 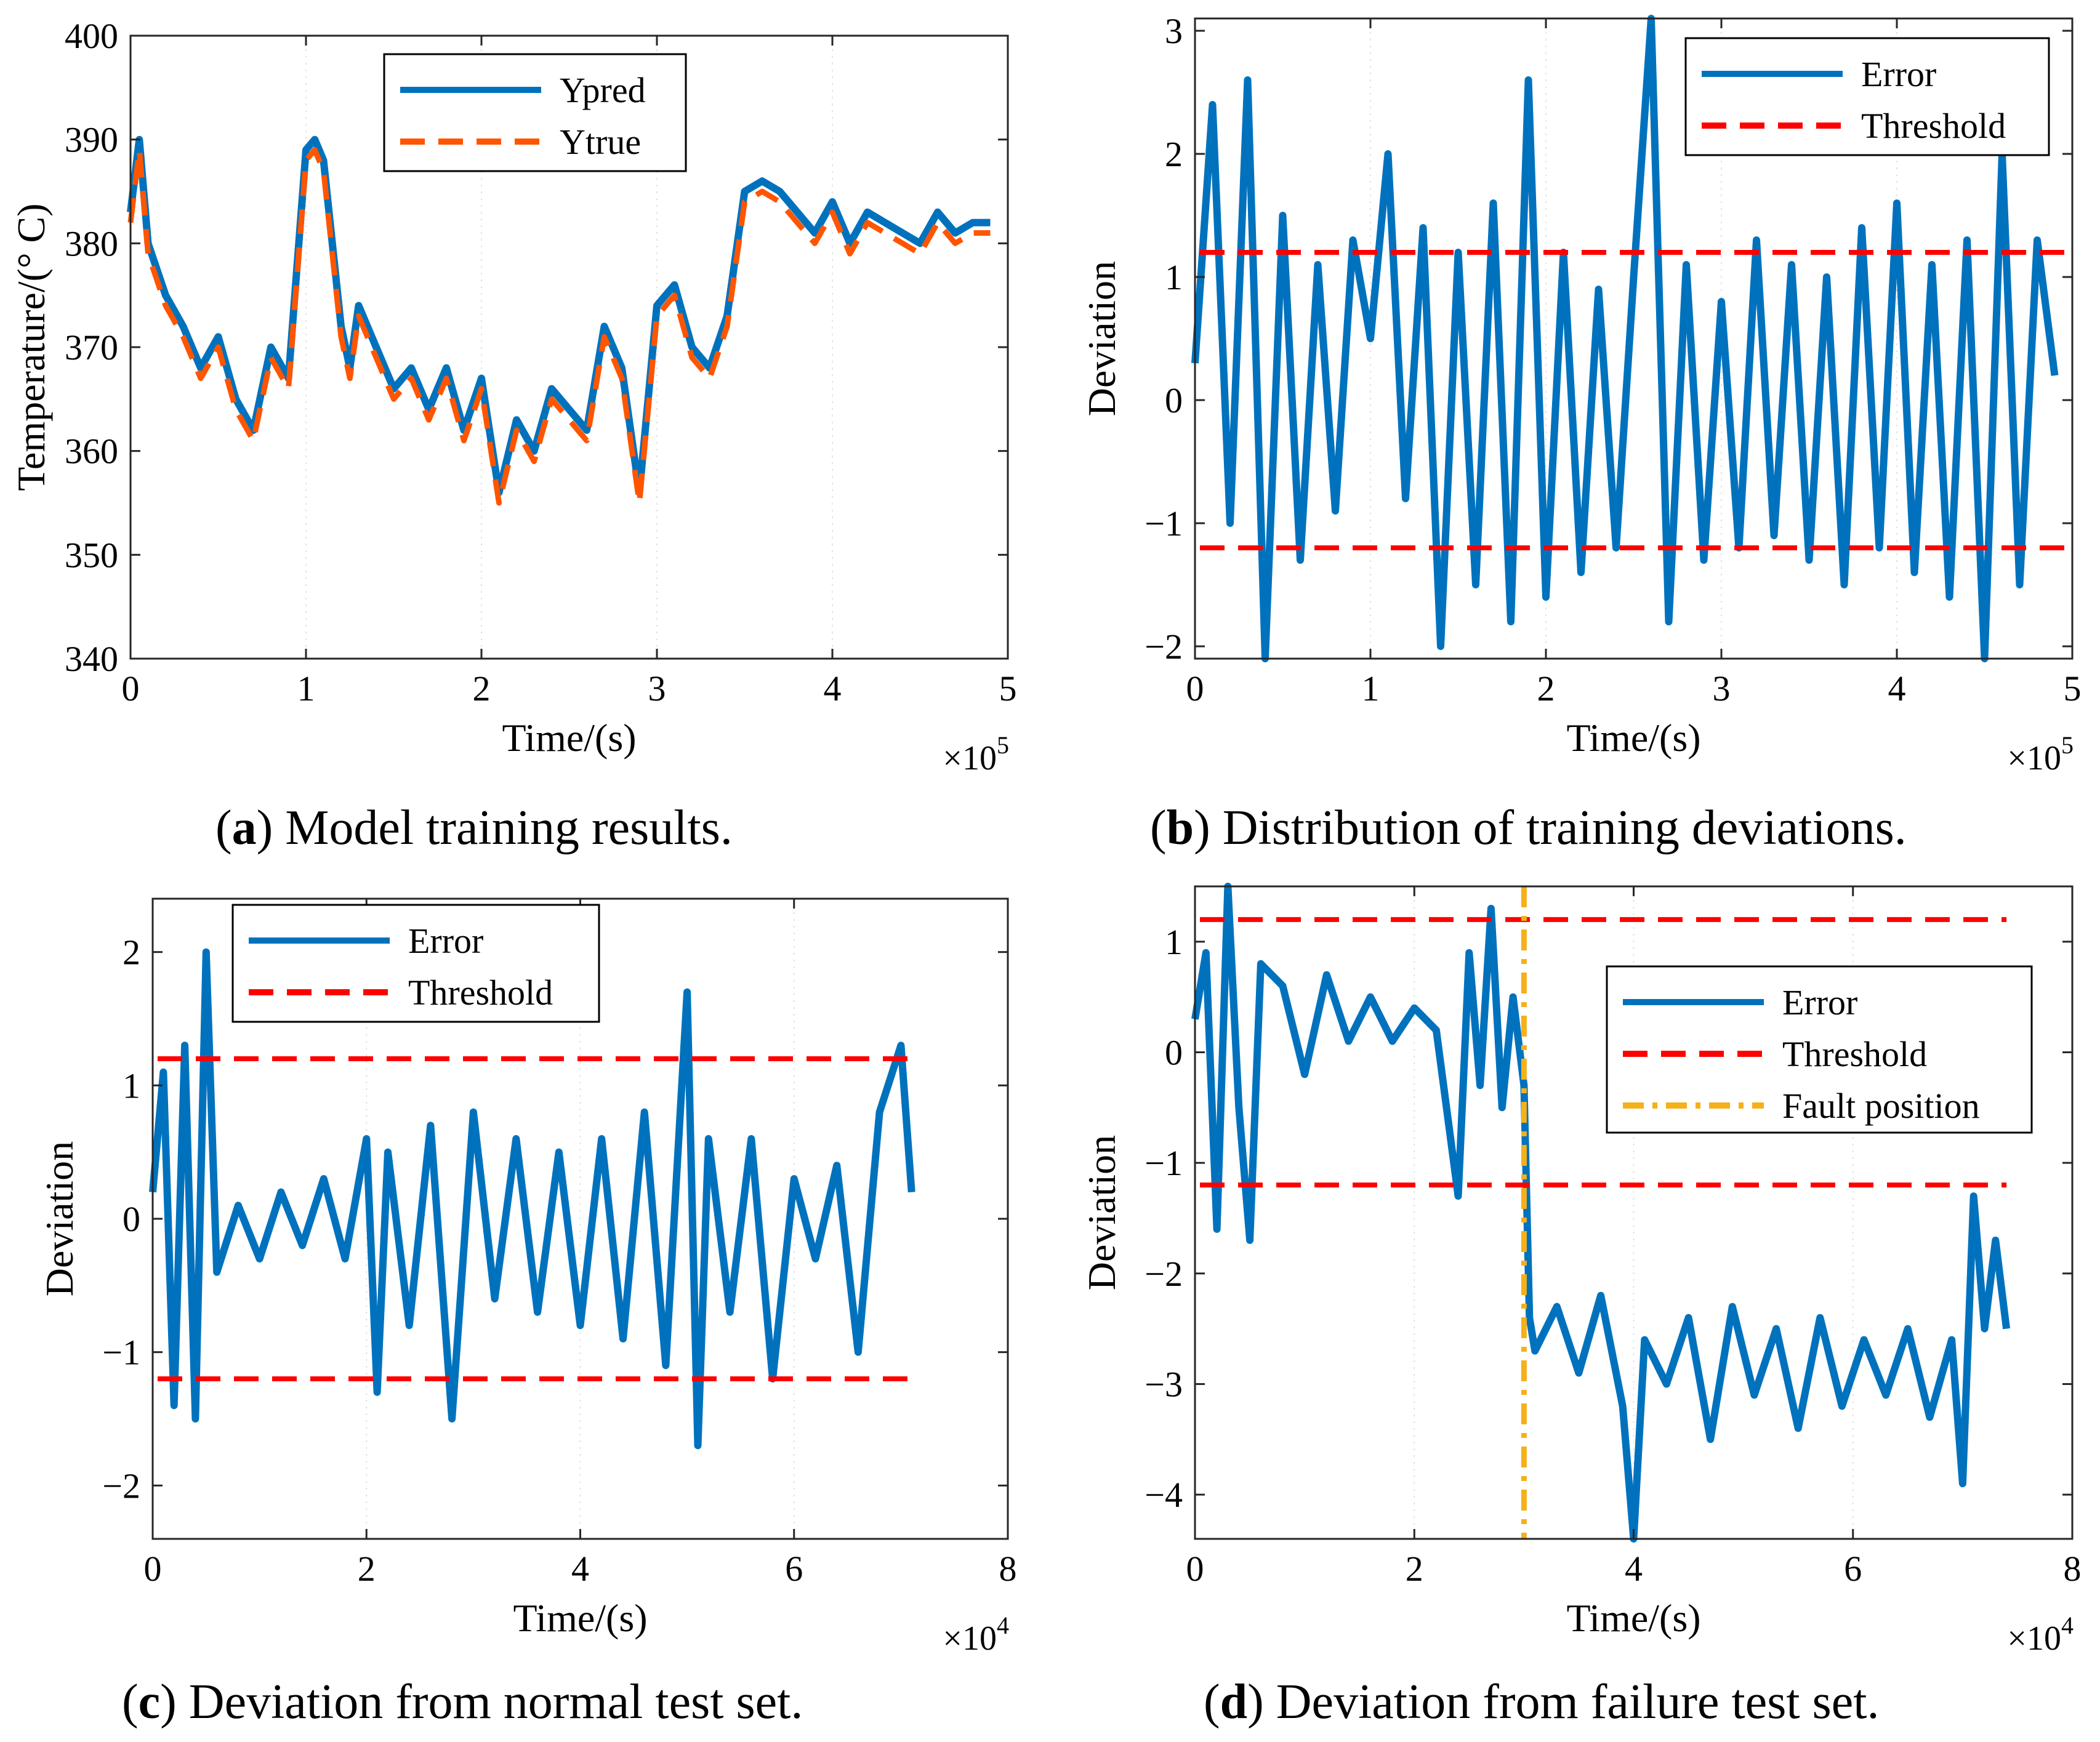 I want to click on legend: Ypred Ytrue, so click(x=535, y=113).